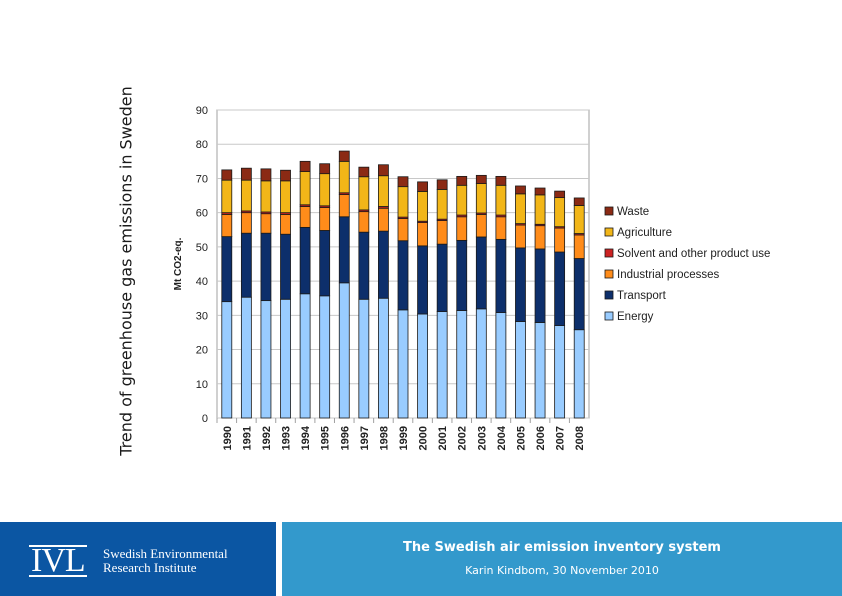 The height and width of the screenshot is (596, 842). I want to click on y-tick-label: 0, so click(205, 419).